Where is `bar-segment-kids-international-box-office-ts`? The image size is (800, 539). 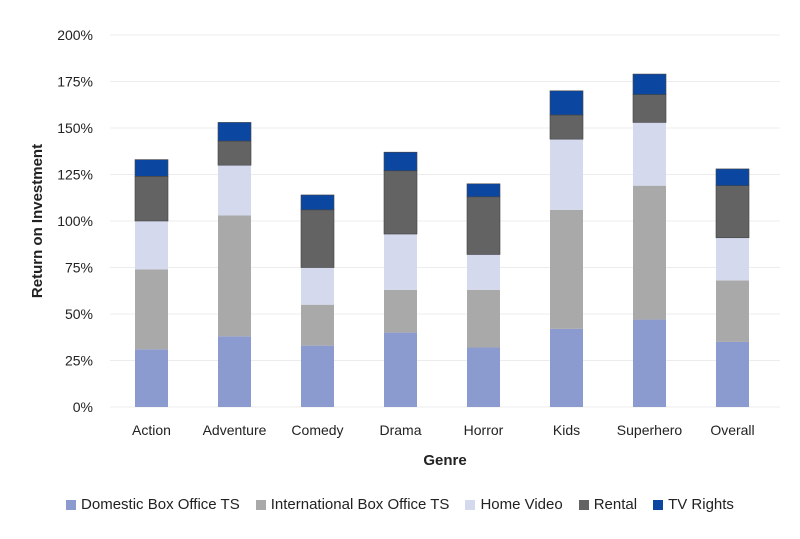 bar-segment-kids-international-box-office-ts is located at coordinates (566, 269).